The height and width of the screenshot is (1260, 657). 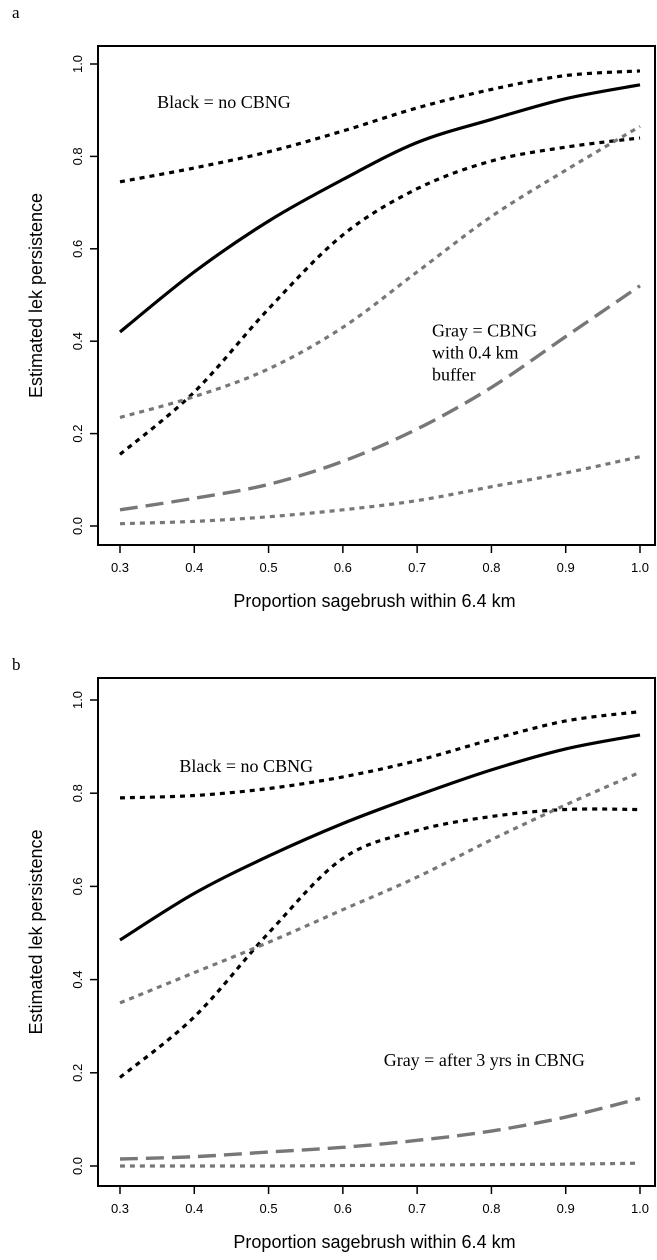 What do you see at coordinates (484, 331) in the screenshot?
I see `annotation-line: Gray = CBNG` at bounding box center [484, 331].